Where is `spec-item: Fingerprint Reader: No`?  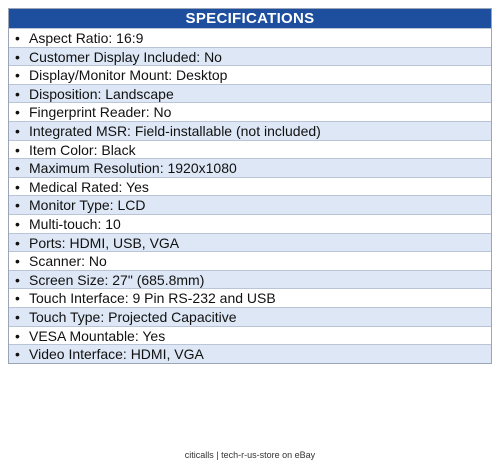
spec-item: Fingerprint Reader: No is located at coordinates (250, 111).